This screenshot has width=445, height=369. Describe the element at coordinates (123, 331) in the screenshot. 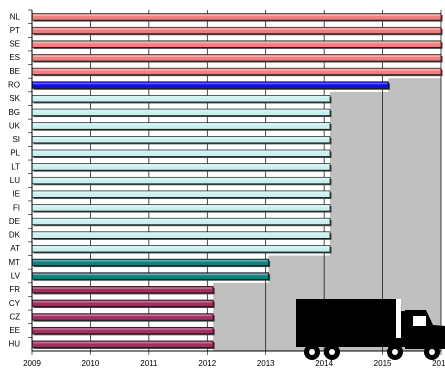

I see `bar-ee` at that location.